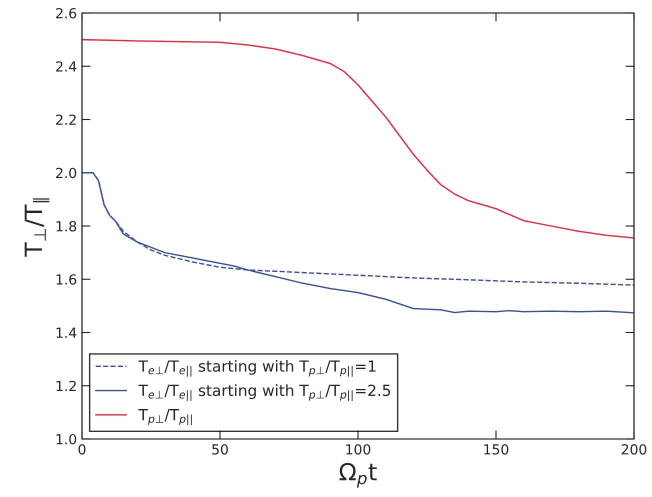 This screenshot has height=497, width=652. What do you see at coordinates (66, 439) in the screenshot?
I see `y-tick-label: 1.0` at bounding box center [66, 439].